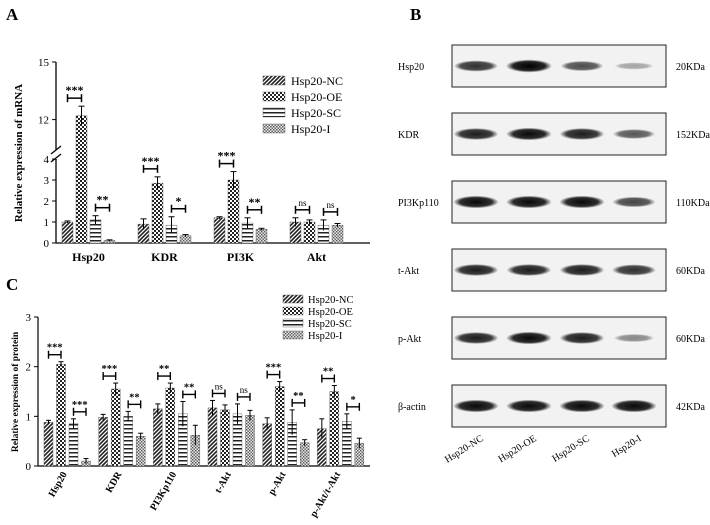  What do you see at coordinates (29, 417) in the screenshot?
I see `panel-c-ytick-label: 1` at bounding box center [29, 417].